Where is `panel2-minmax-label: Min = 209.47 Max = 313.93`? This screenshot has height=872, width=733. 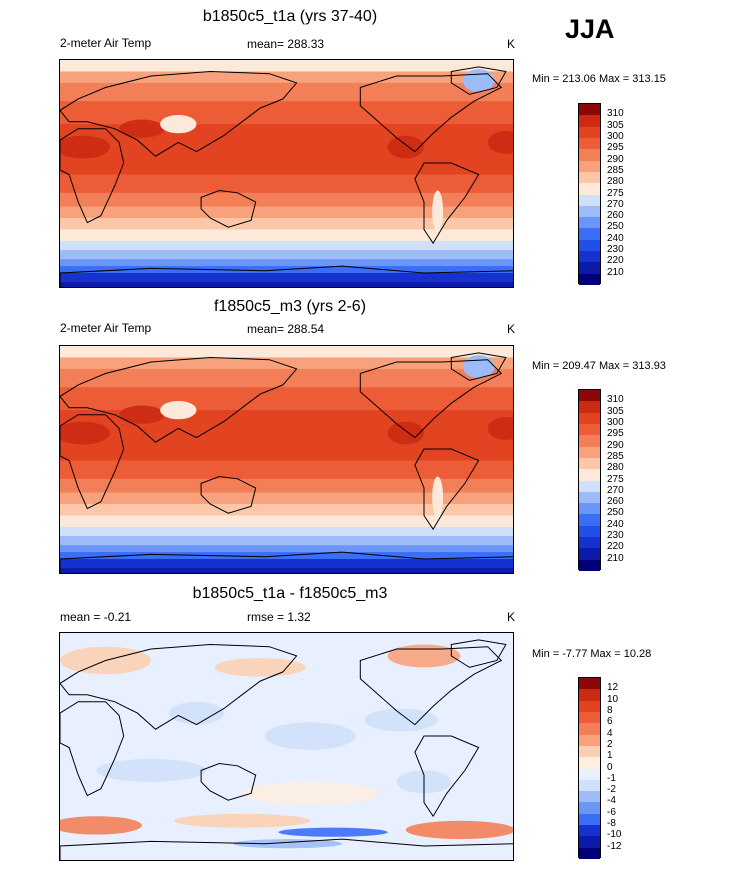
panel2-minmax-label: Min = 209.47 Max = 313.93 is located at coordinates (599, 366).